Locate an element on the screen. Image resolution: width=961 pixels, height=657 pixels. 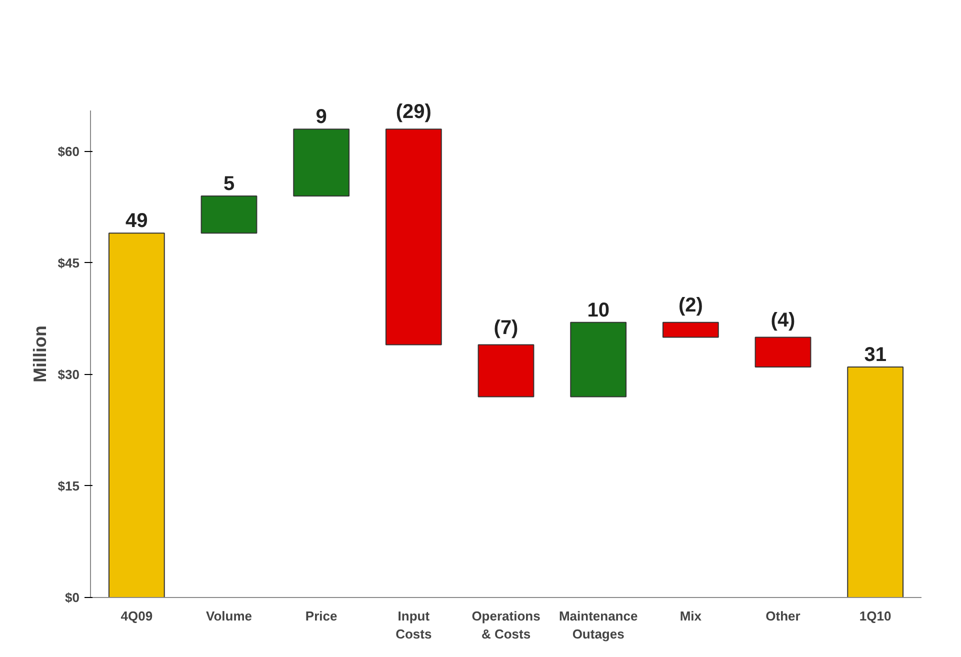
x-tick-label: Maintenance Outages is located at coordinates (598, 625).